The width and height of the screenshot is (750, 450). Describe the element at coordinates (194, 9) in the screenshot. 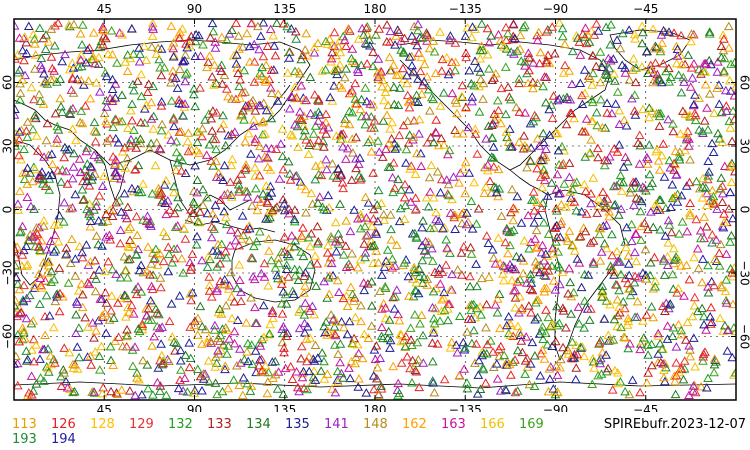

I see `lon-tick-label-top: 90` at that location.